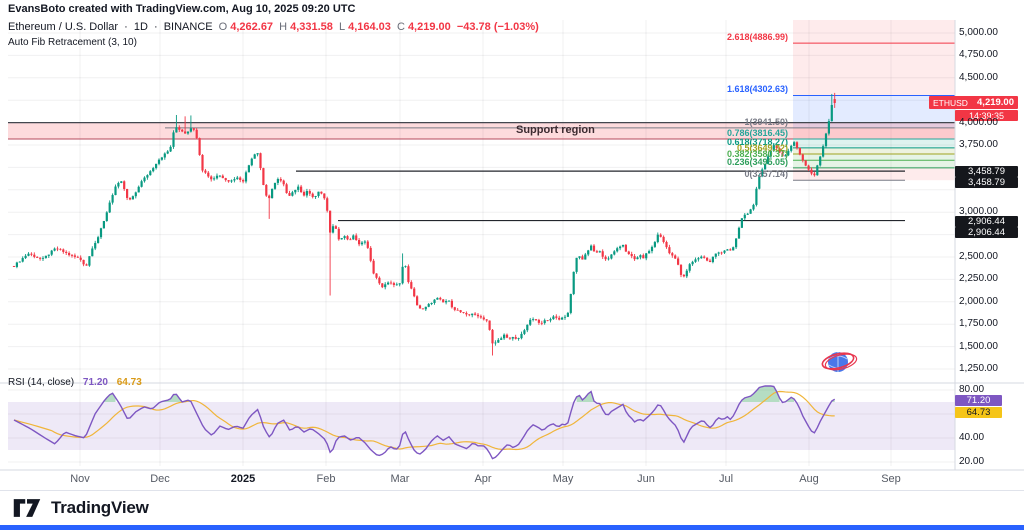 The height and width of the screenshot is (530, 1024). I want to click on last-price-symbol: ETHUSD, so click(950, 102).